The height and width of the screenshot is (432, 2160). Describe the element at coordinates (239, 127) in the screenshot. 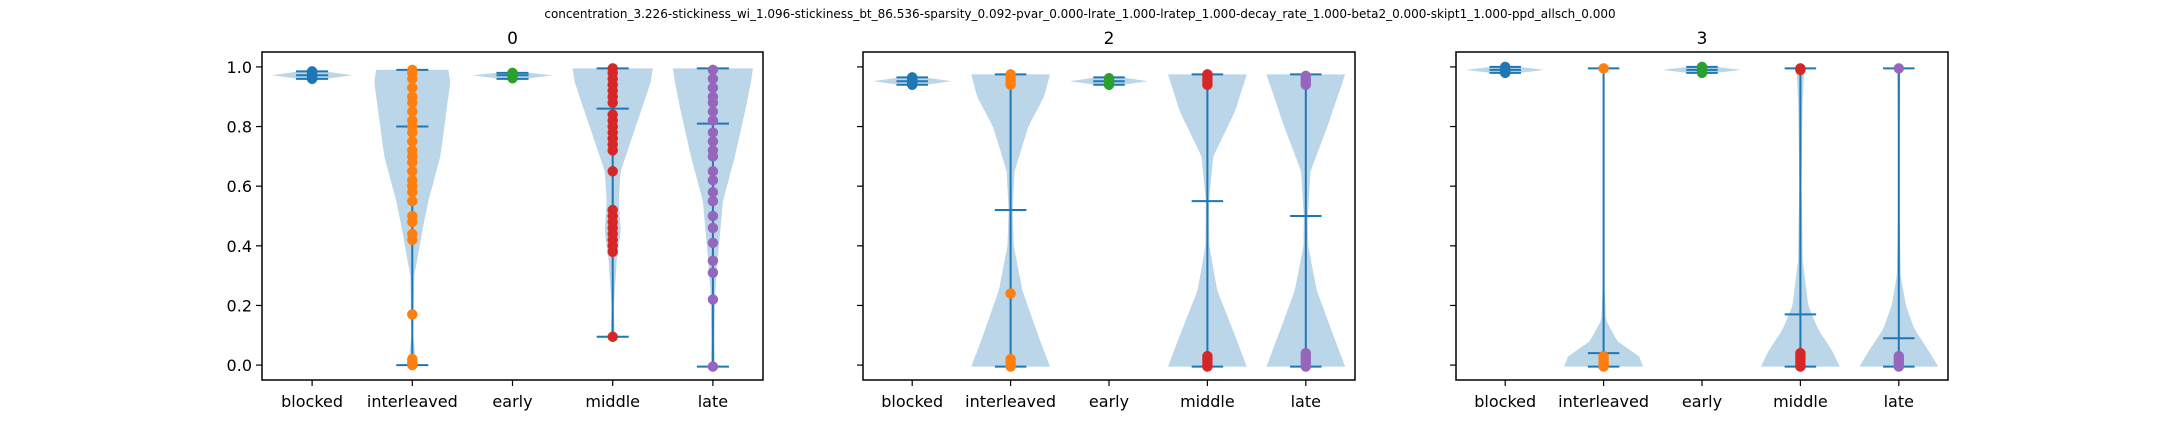

I see `y-tick-label: 0.8` at that location.